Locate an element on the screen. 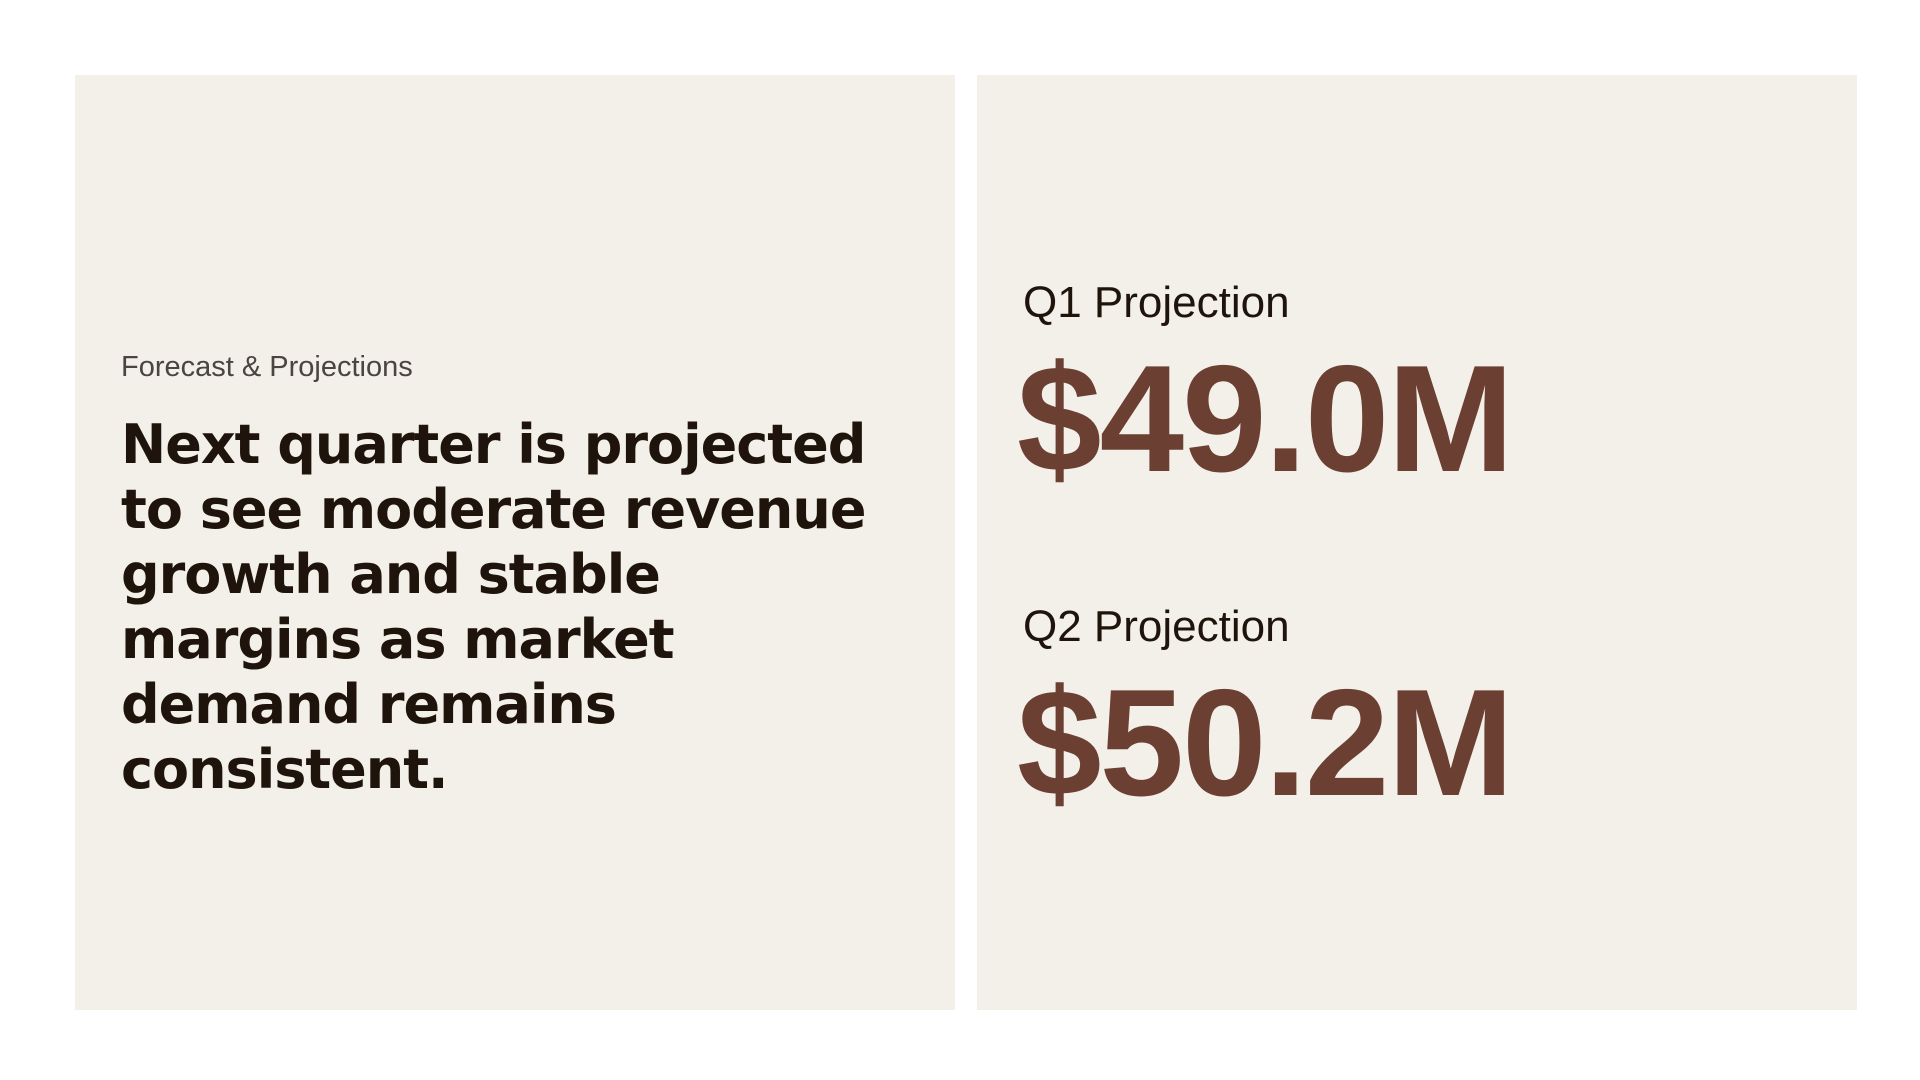 The image size is (1920, 1080). q1-projection-value: $49.0M is located at coordinates (1265, 419).